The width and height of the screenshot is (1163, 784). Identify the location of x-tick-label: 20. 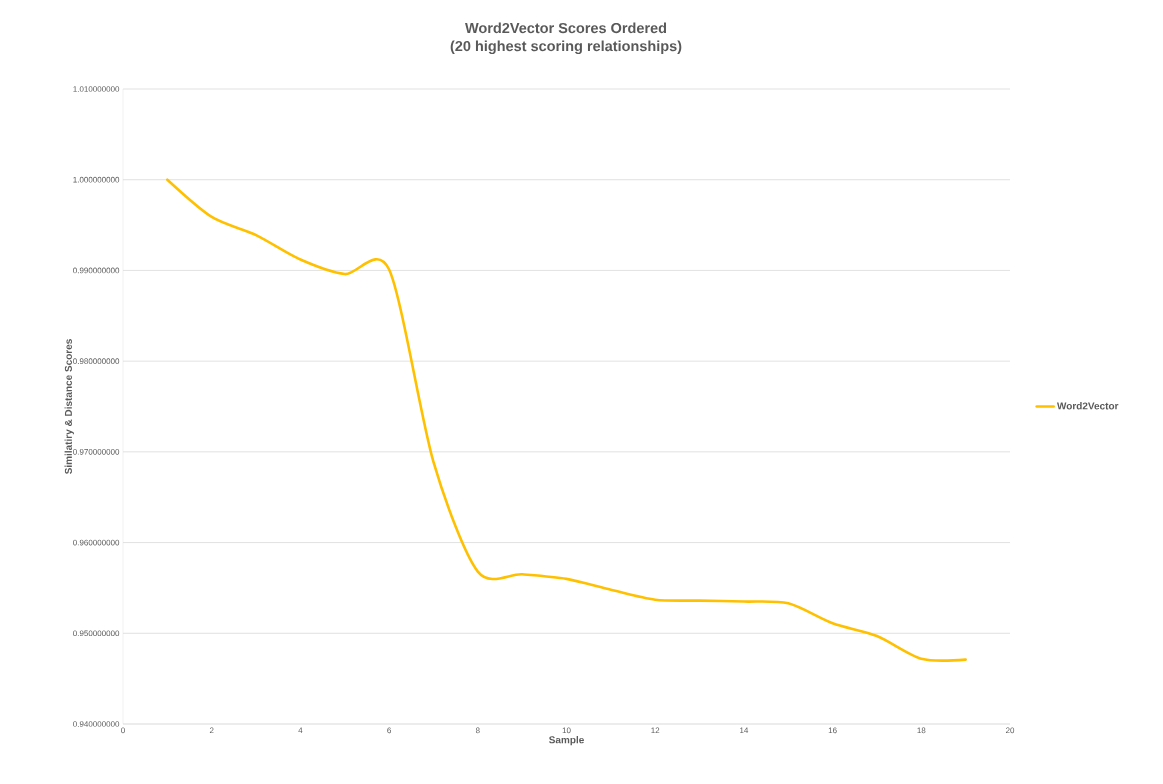
(1010, 730).